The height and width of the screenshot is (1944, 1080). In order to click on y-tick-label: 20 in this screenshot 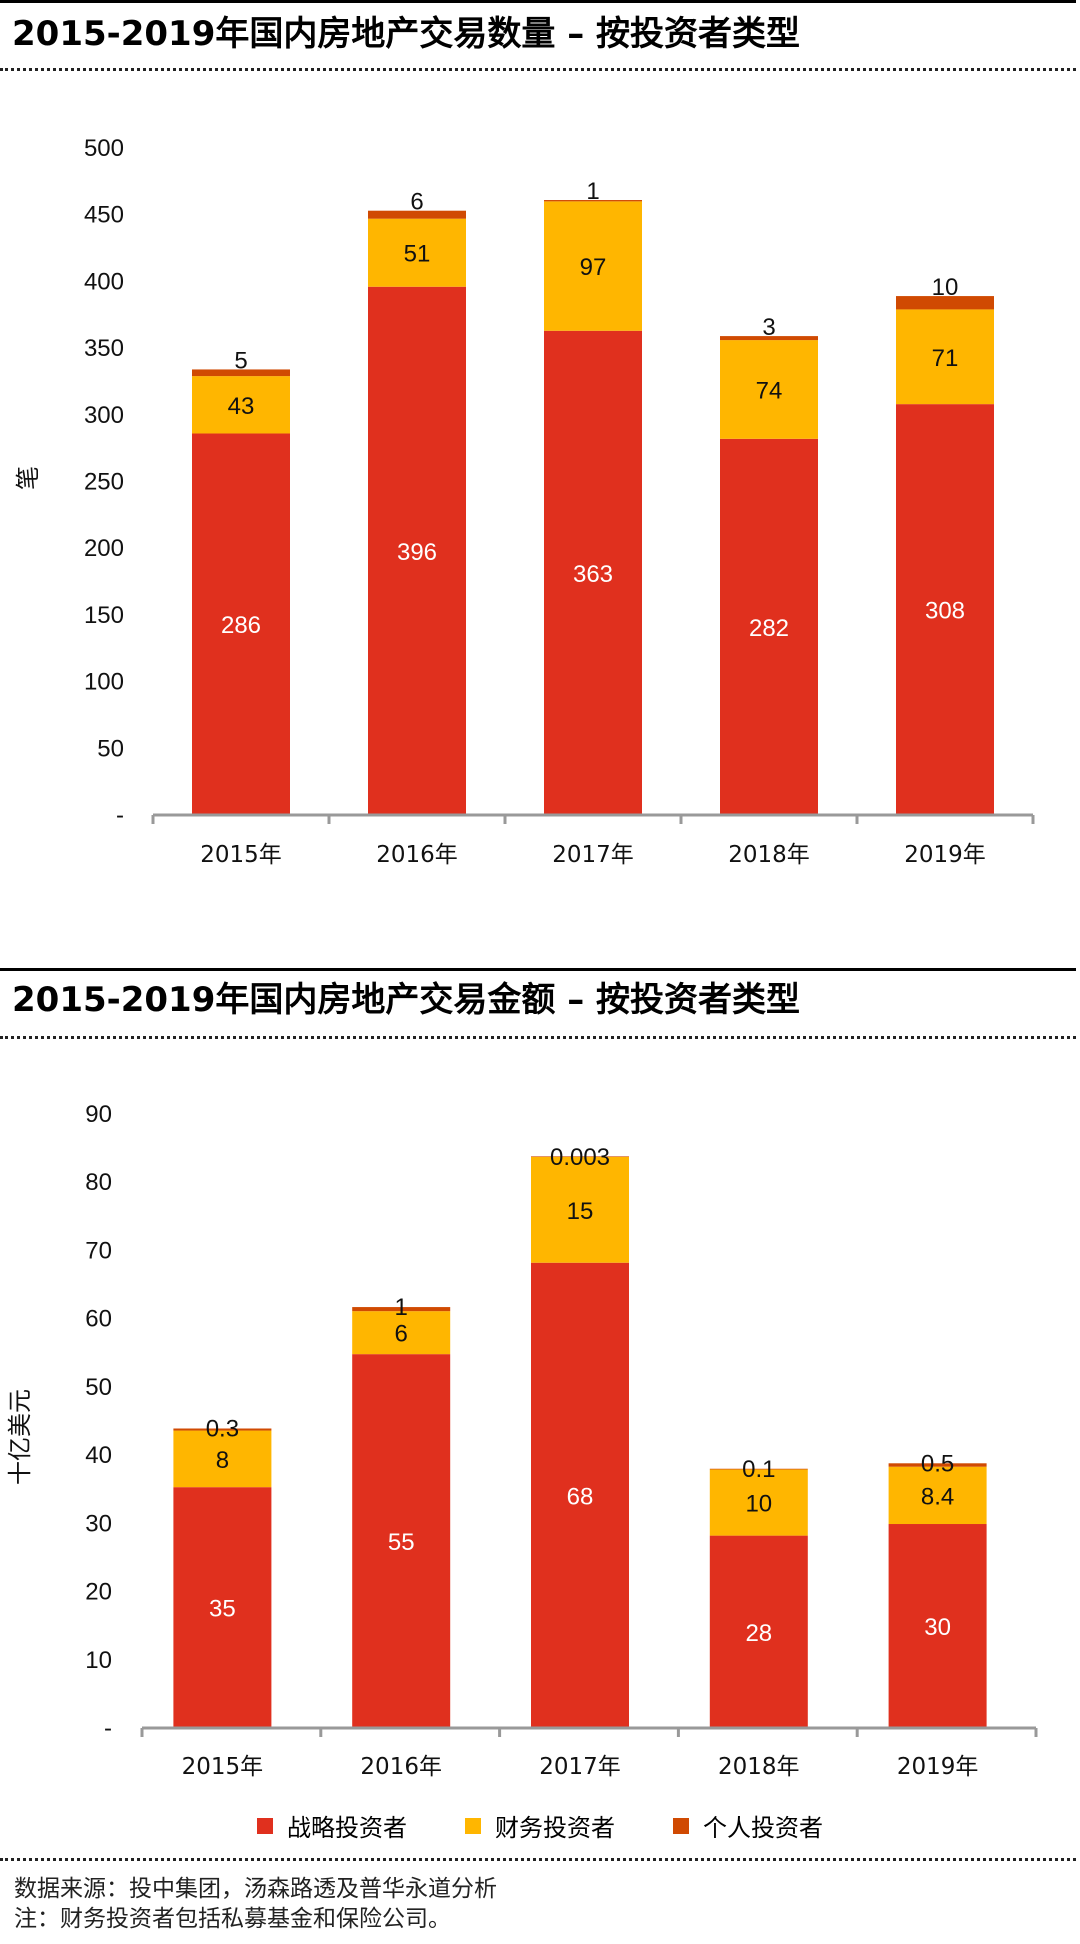, I will do `click(98, 1592)`.